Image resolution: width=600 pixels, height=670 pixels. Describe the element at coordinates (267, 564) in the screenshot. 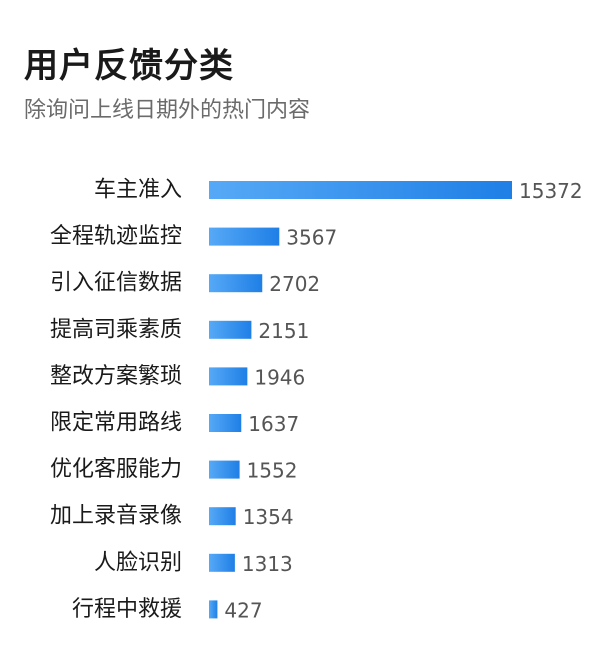

I see `value-label: 1313` at that location.